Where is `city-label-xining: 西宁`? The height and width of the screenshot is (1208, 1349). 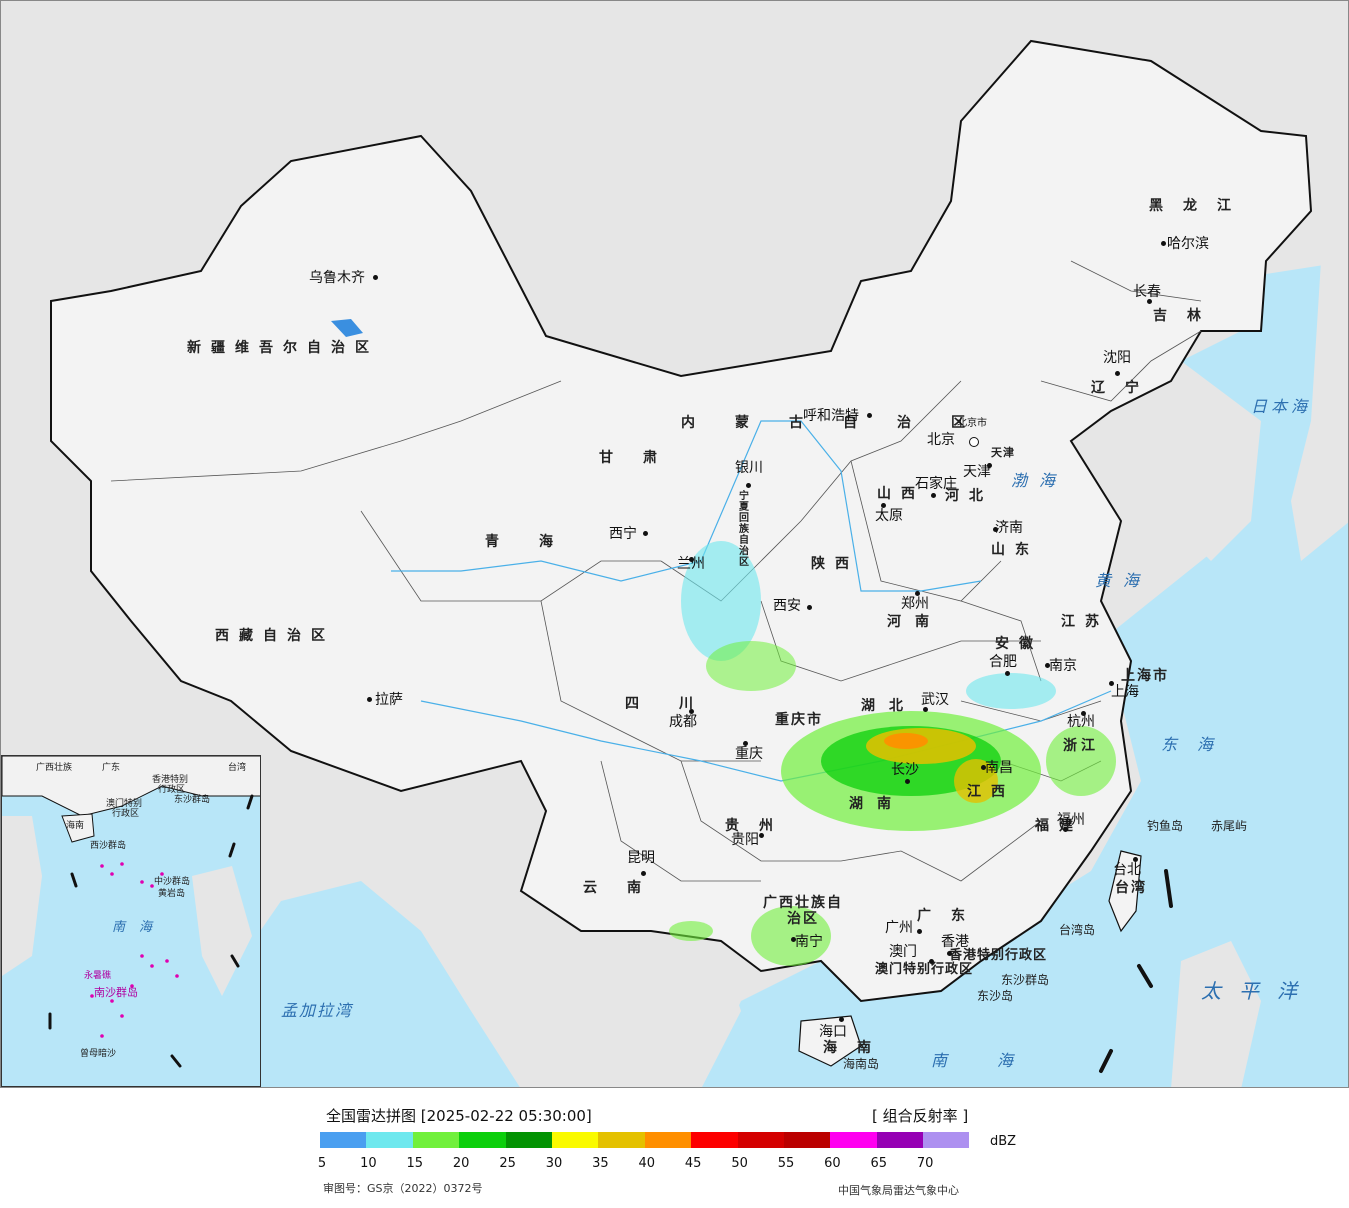
city-label-xining: 西宁 is located at coordinates (623, 534).